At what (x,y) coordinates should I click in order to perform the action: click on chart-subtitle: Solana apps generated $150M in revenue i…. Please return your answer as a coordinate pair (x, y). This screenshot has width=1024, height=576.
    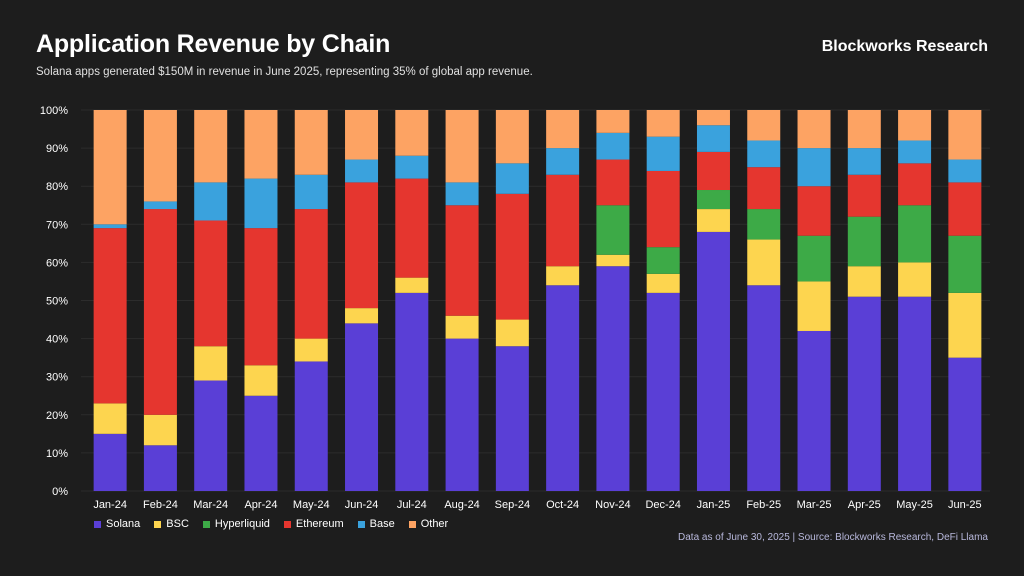
    Looking at the image, I should click on (284, 72).